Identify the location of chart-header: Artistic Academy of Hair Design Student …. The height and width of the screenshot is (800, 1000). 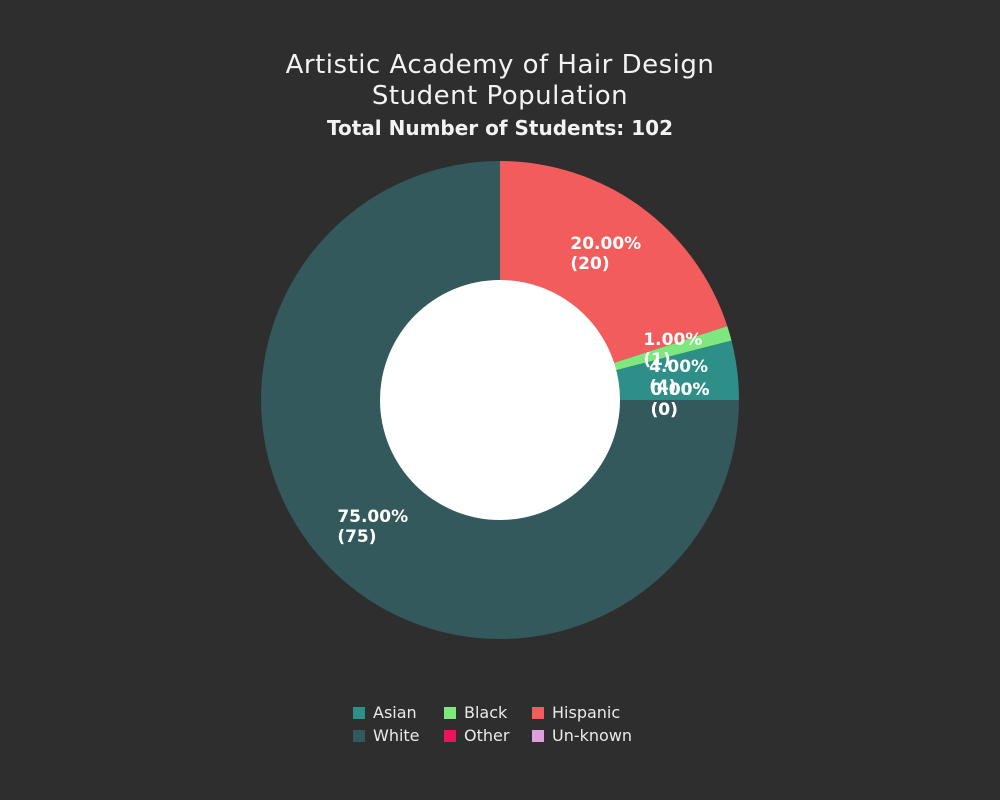
(500, 95).